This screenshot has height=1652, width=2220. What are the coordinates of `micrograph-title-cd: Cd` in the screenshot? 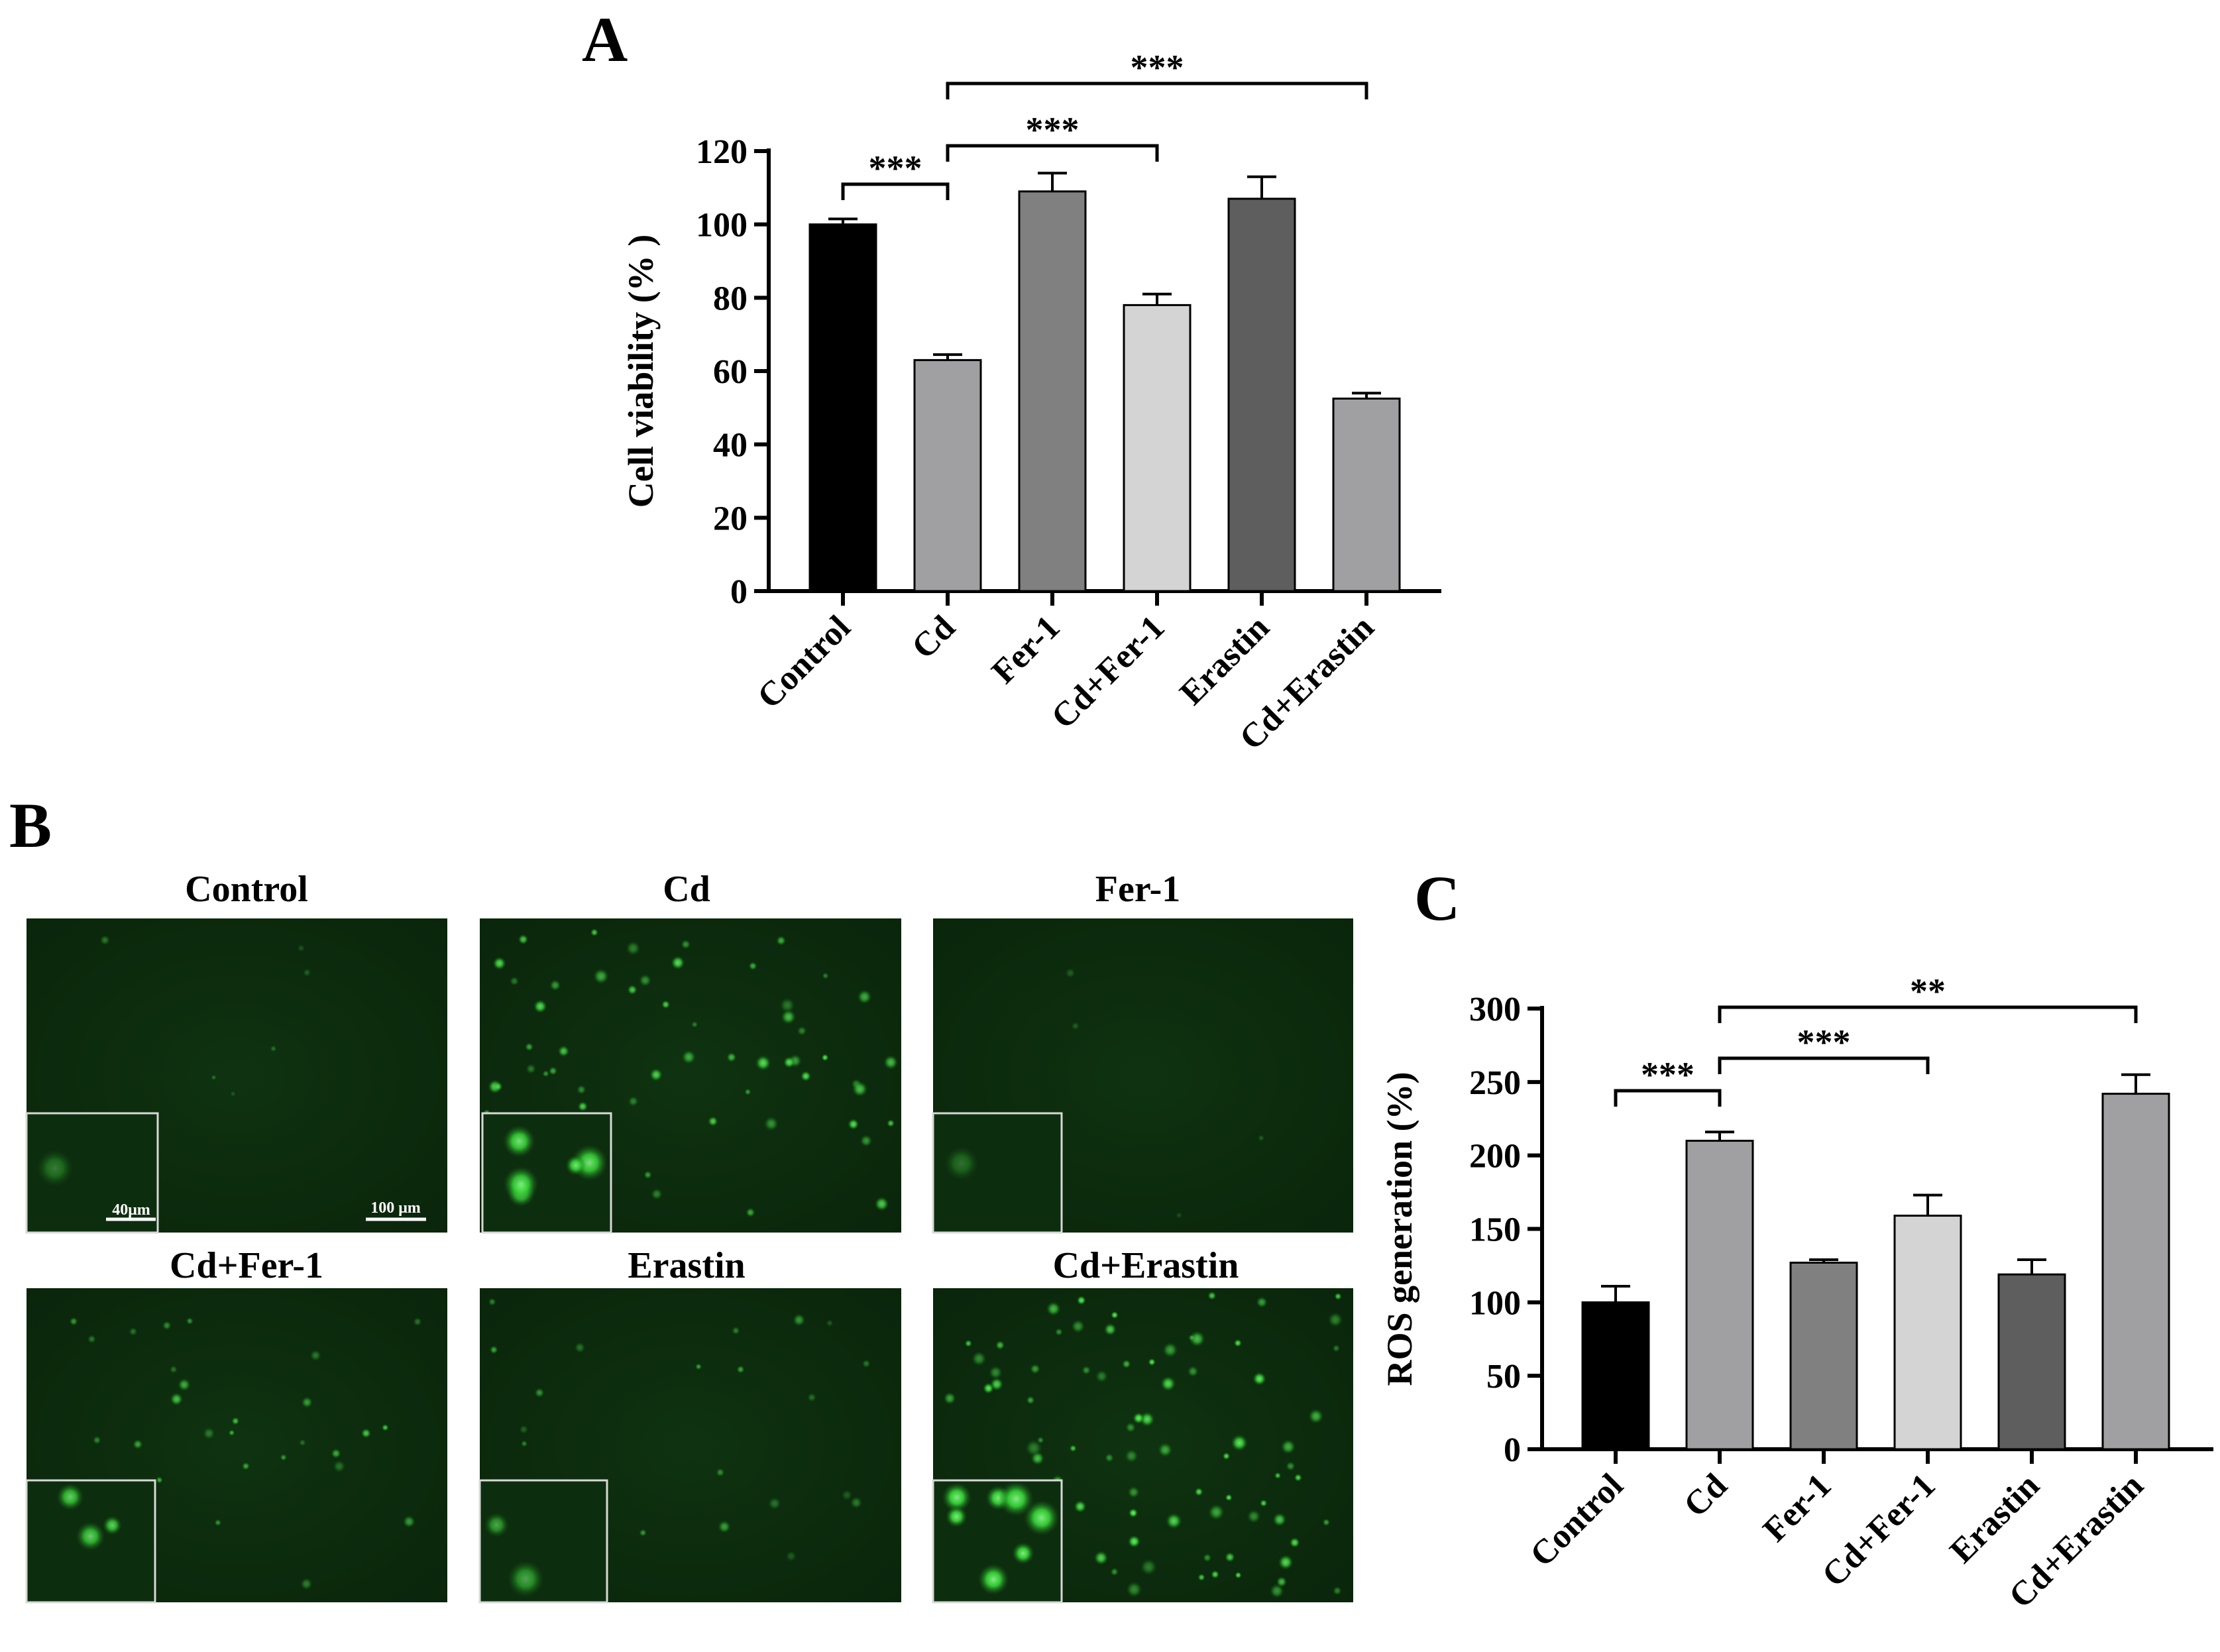 It's located at (686, 890).